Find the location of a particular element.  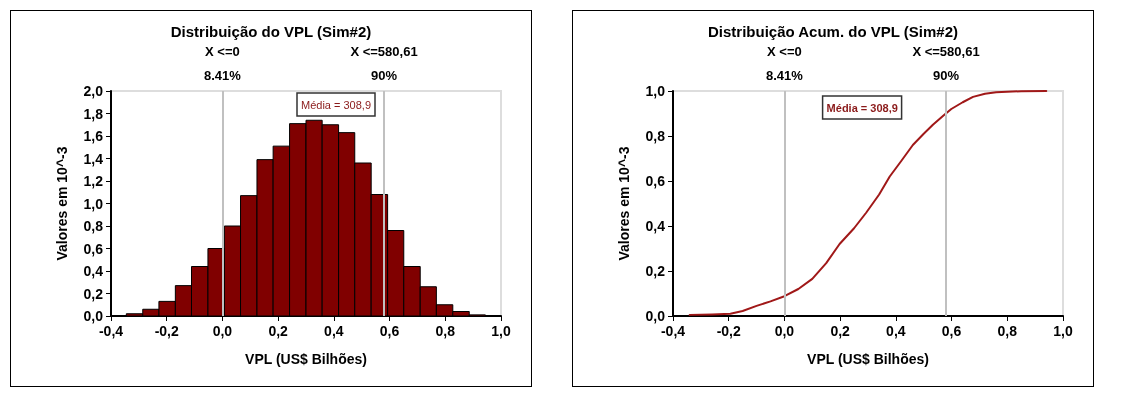

y-tick-label: 1,8 is located at coordinates (93, 113).